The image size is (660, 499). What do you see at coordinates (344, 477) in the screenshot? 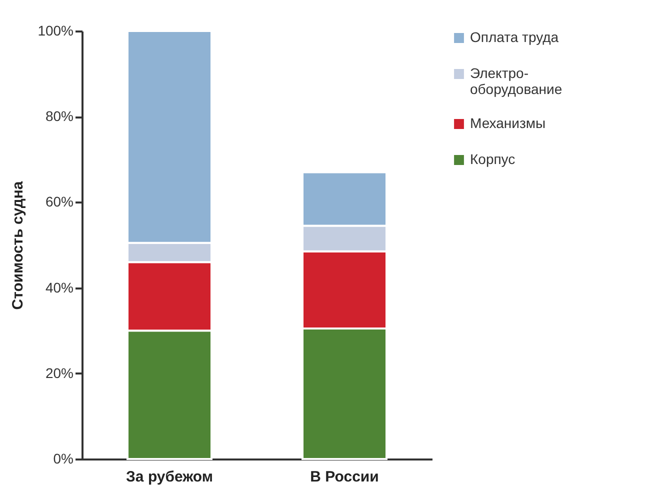
I see `x-tick-label: В России` at bounding box center [344, 477].